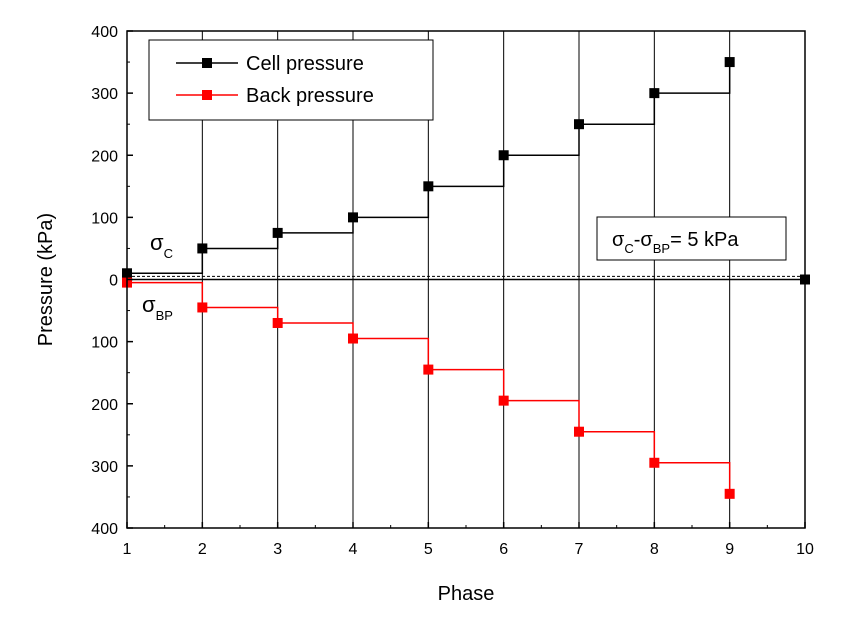 This screenshot has width=848, height=628. Describe the element at coordinates (428, 549) in the screenshot. I see `x-tick-label-5: 5` at that location.